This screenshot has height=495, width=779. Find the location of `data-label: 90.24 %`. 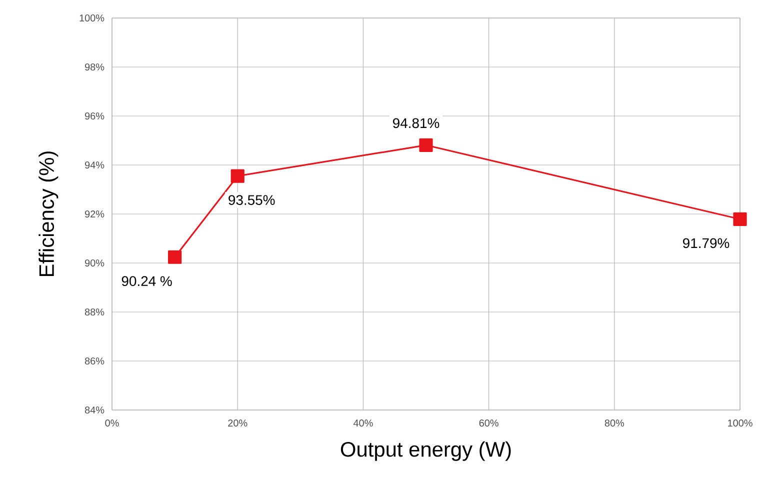

data-label: 90.24 % is located at coordinates (147, 281).